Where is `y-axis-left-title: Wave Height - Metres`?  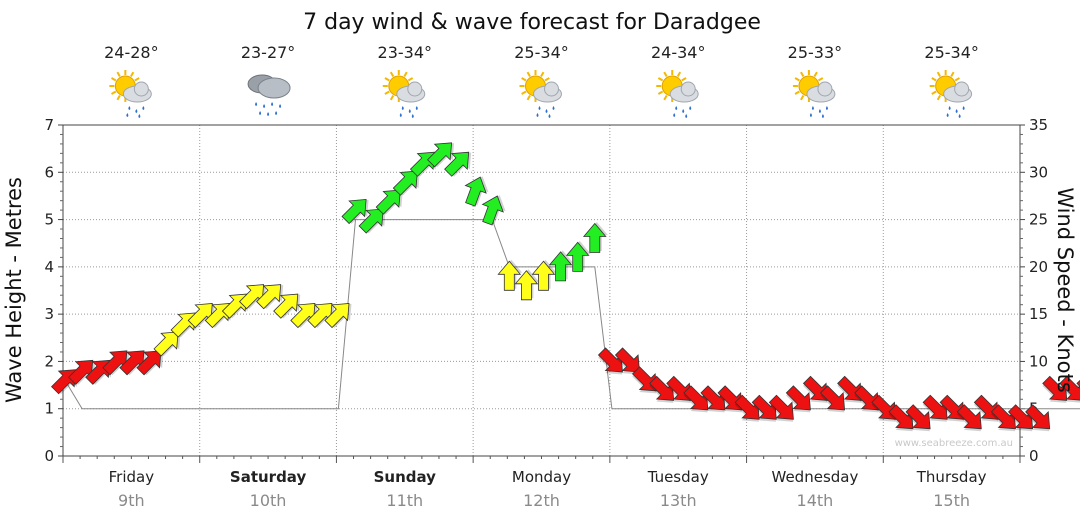 y-axis-left-title: Wave Height - Metres is located at coordinates (14, 290).